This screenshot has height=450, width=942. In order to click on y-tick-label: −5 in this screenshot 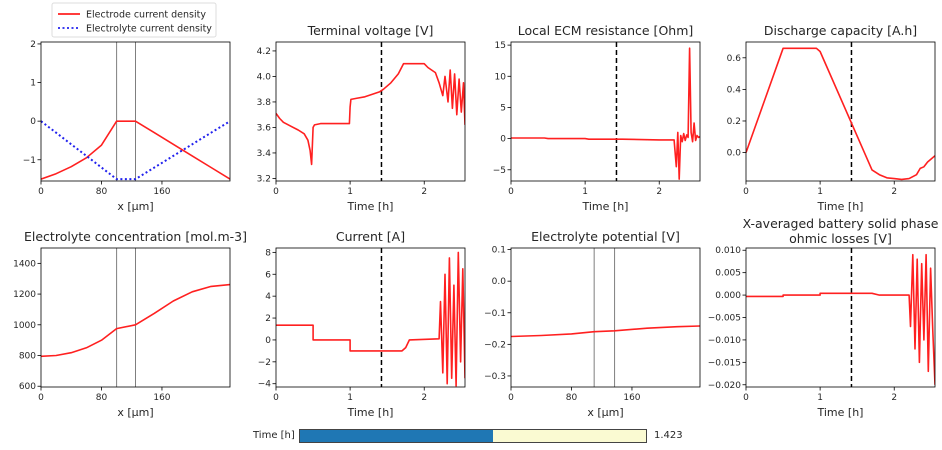, I will do `click(499, 171)`.